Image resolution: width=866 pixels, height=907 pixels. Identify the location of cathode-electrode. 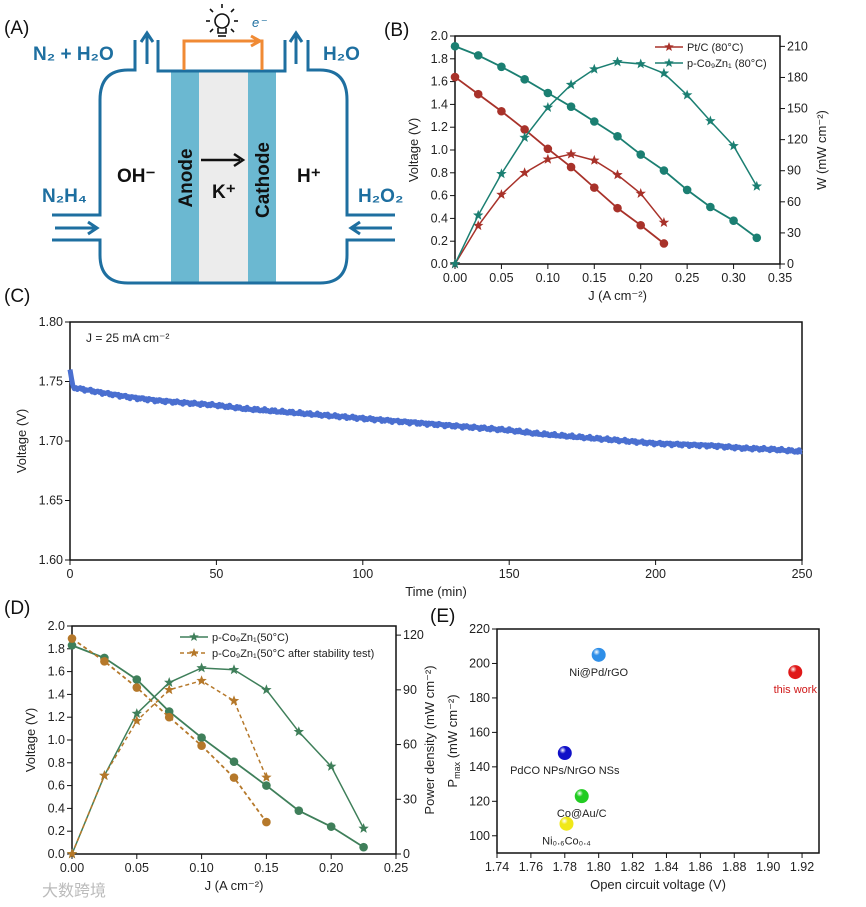
(262, 177).